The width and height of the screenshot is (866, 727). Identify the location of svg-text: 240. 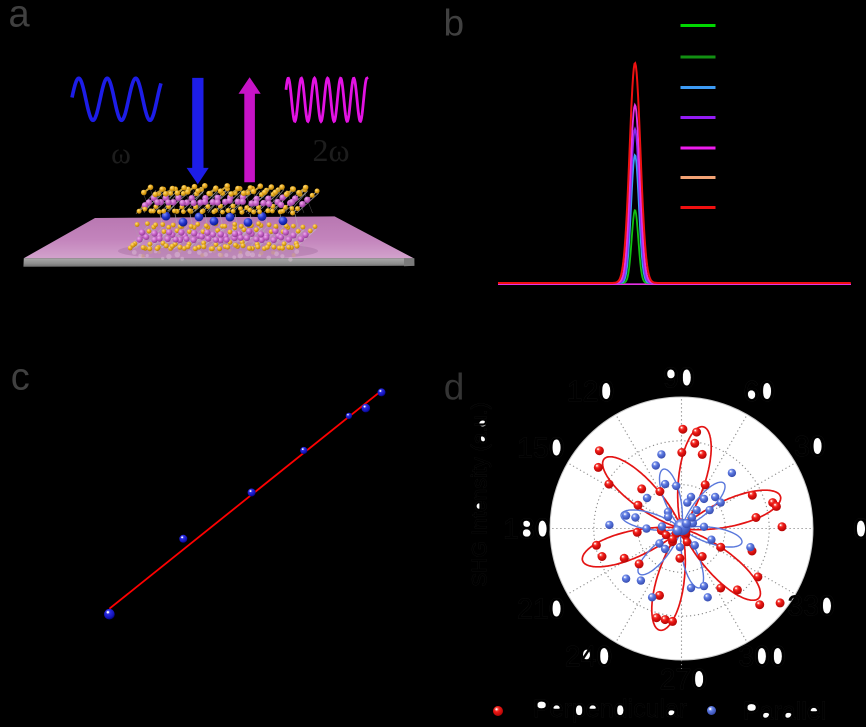
(589, 657).